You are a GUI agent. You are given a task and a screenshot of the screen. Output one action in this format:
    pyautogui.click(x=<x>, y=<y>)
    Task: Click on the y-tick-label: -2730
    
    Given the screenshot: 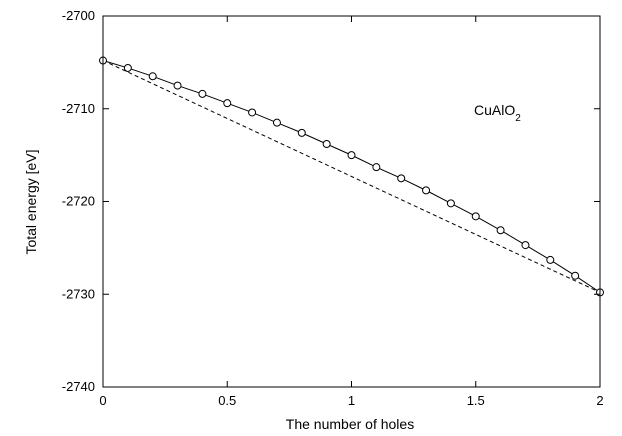 What is the action you would take?
    pyautogui.click(x=78, y=293)
    